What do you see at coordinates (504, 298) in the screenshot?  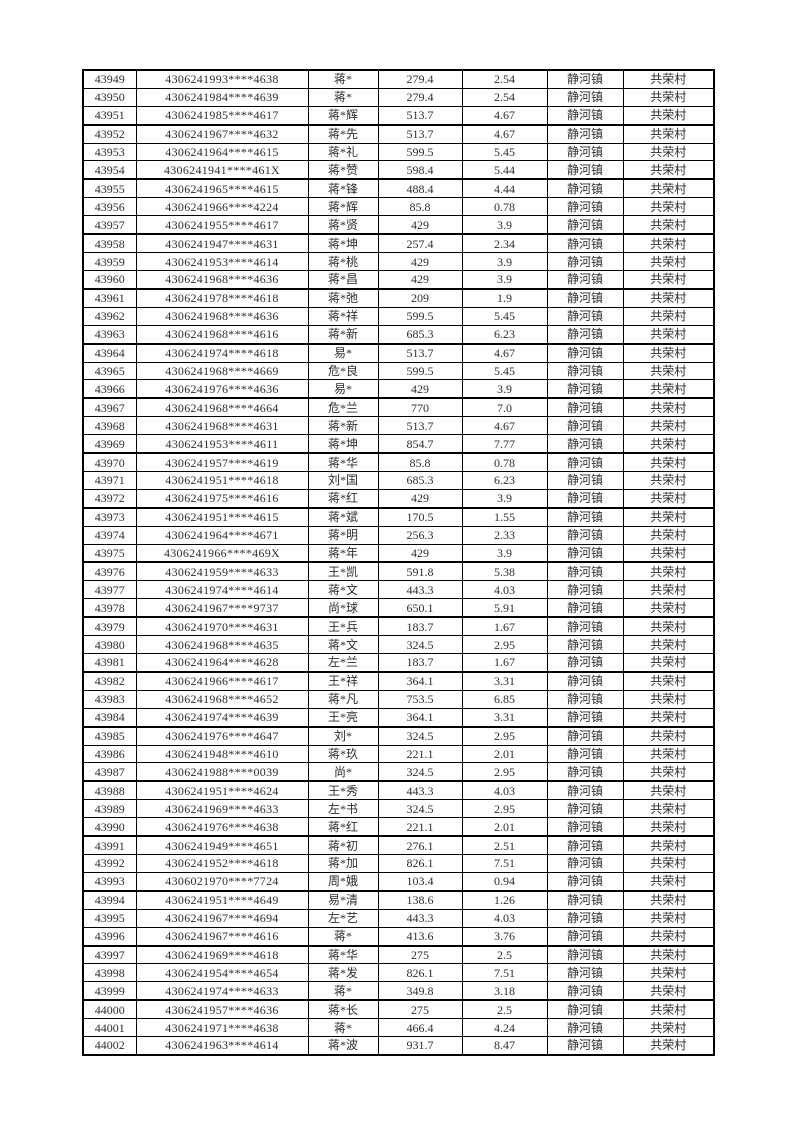 I see `cell-area: 1.9` at bounding box center [504, 298].